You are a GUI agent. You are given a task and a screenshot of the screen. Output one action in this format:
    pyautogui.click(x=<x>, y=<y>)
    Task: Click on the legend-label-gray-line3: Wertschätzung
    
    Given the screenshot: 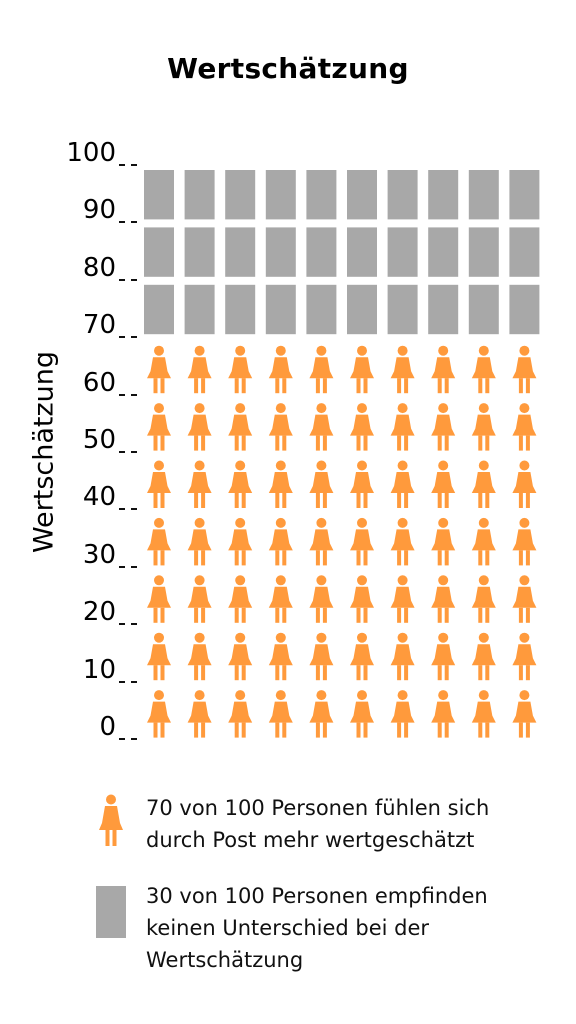 What is the action you would take?
    pyautogui.click(x=225, y=960)
    